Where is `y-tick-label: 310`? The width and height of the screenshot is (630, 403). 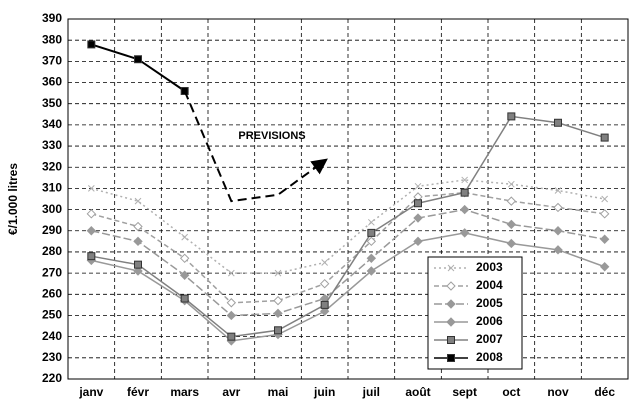
y-tick-label: 310 is located at coordinates (52, 188).